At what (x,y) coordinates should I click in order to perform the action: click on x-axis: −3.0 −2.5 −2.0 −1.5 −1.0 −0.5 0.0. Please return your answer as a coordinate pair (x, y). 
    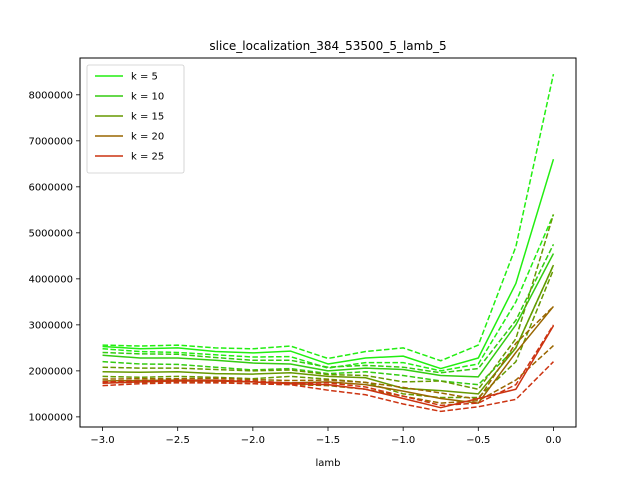
    Looking at the image, I should click on (325, 436).